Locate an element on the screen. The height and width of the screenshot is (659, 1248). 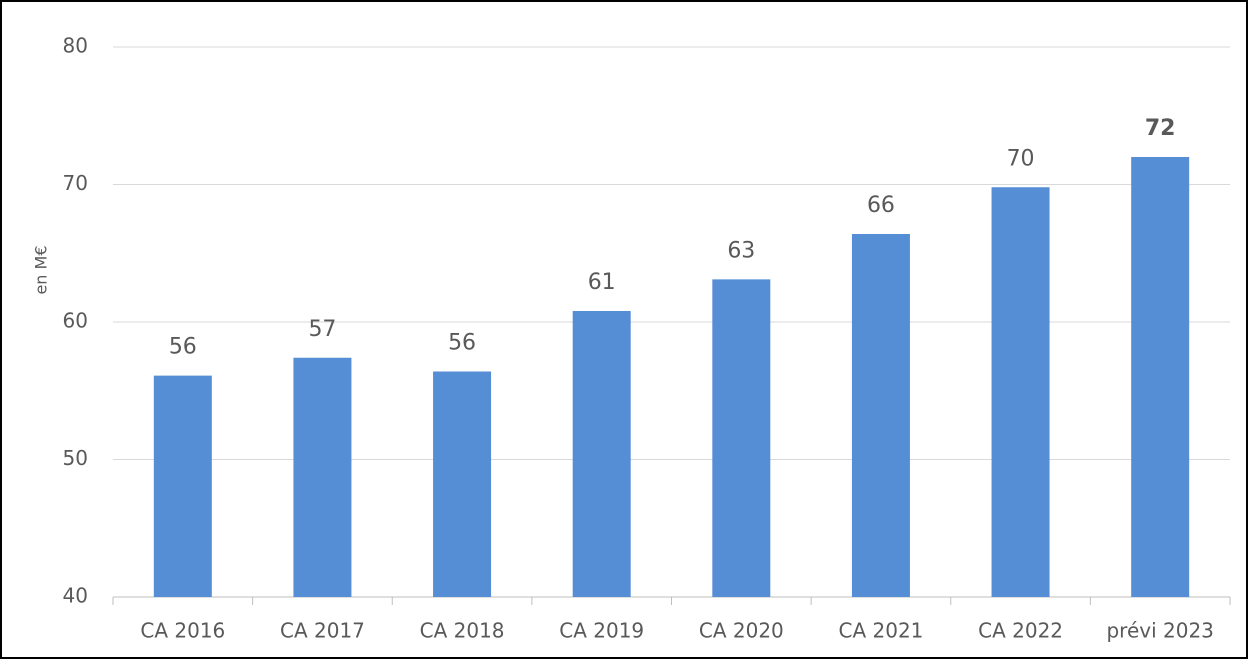
y-tick-label: 50 is located at coordinates (75, 458).